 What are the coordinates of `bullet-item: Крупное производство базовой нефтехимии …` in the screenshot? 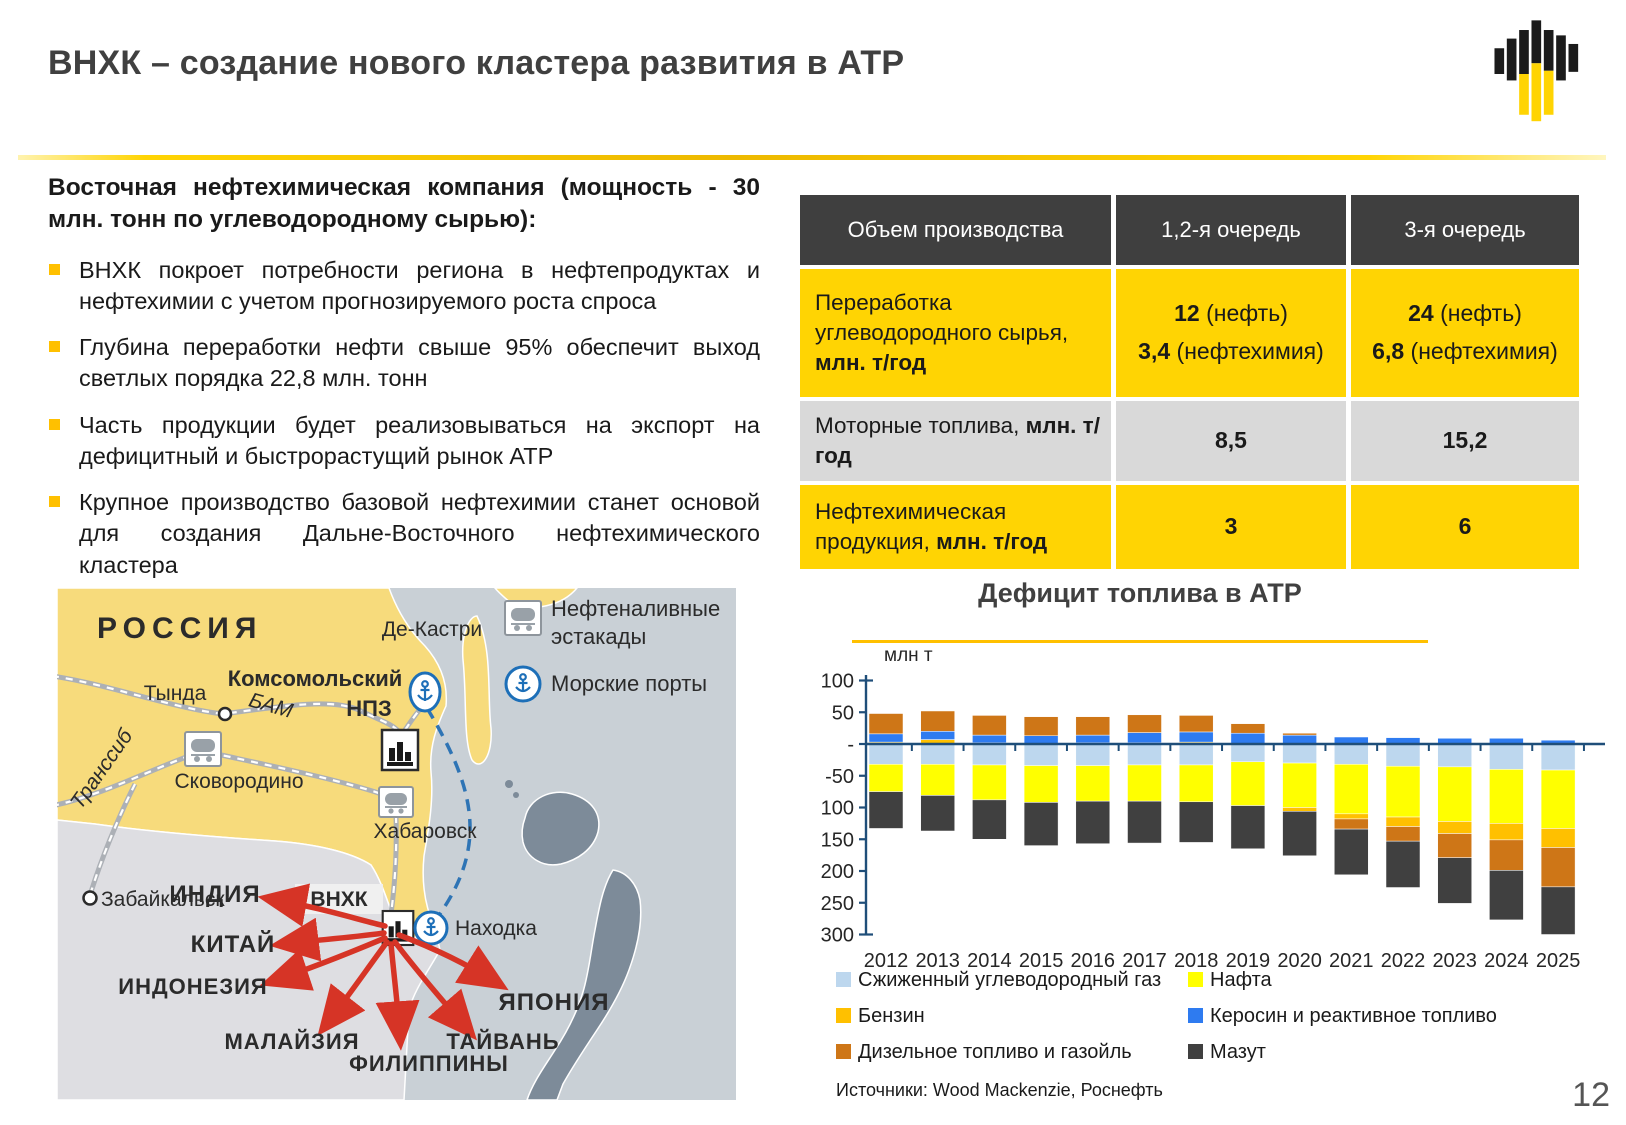 It's located at (404, 534).